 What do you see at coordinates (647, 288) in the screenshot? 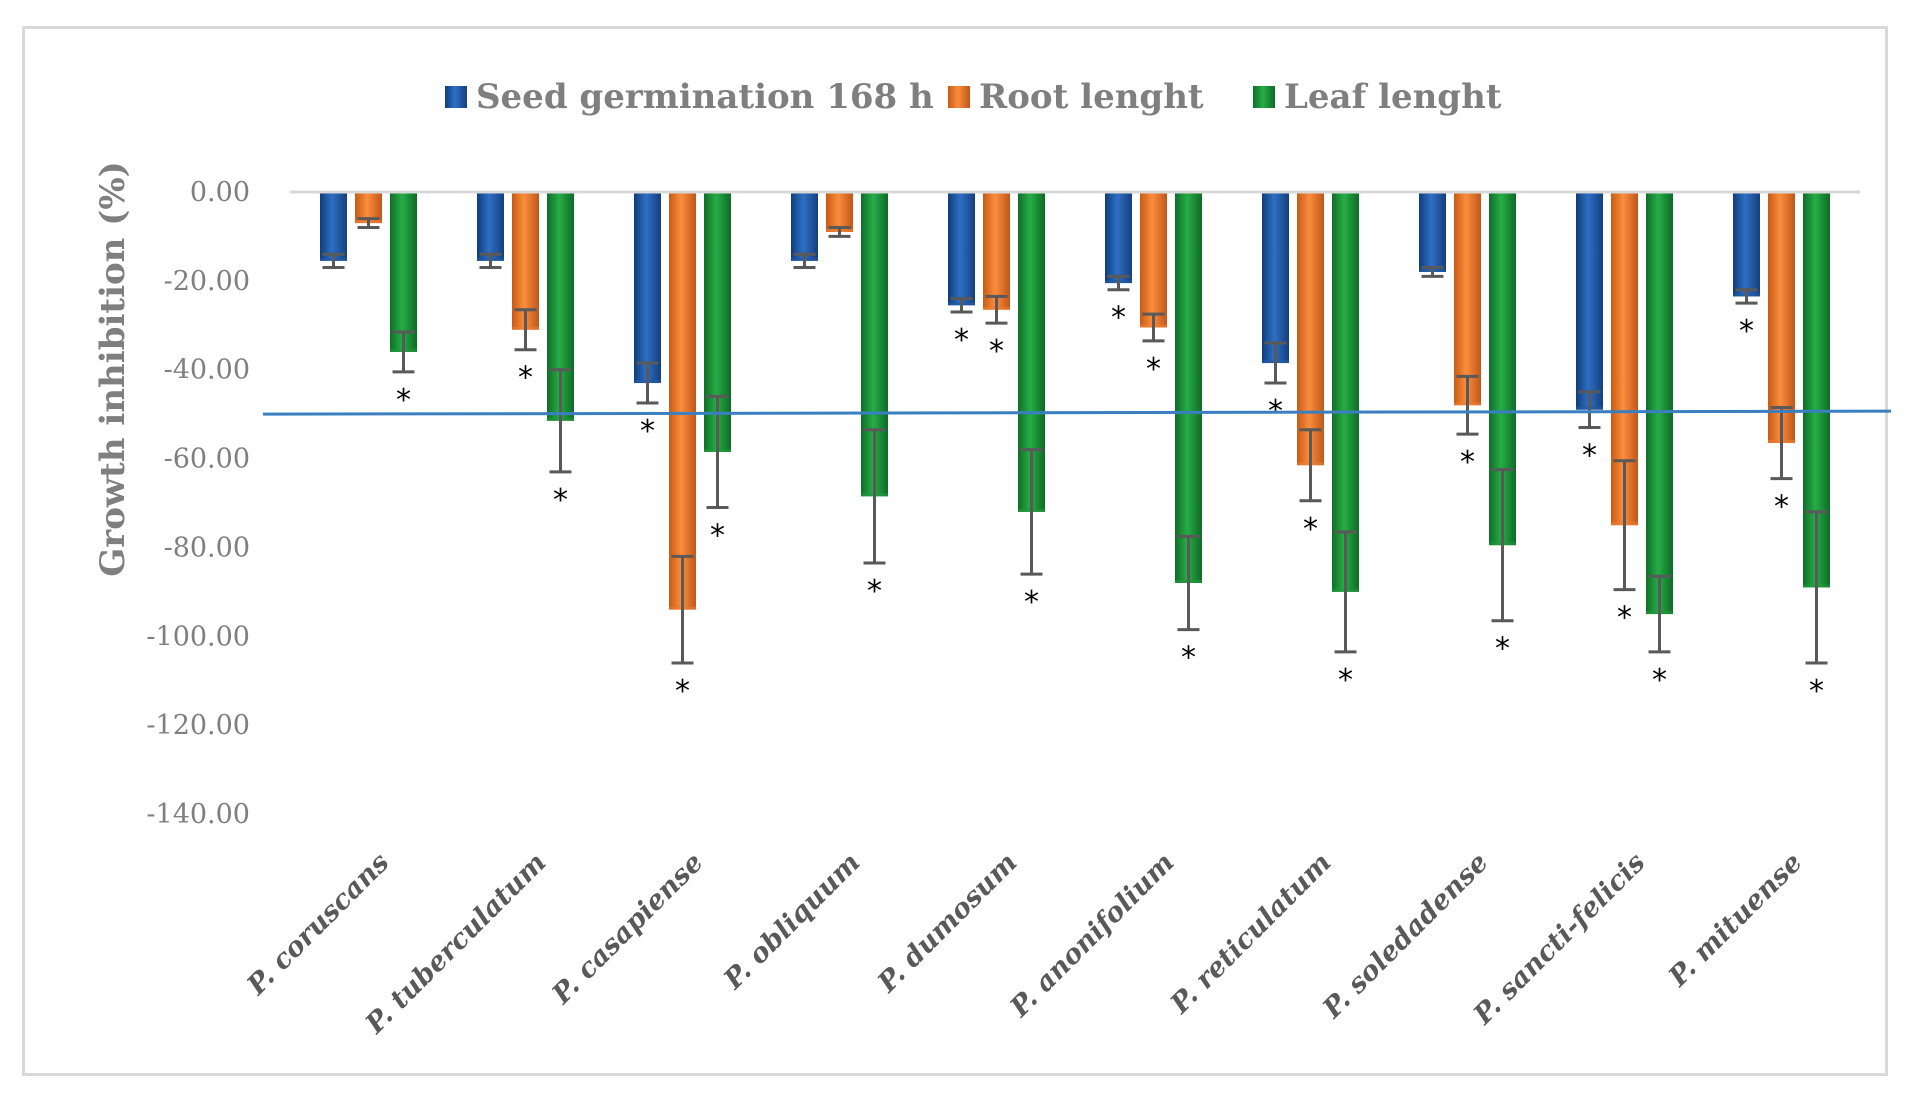
I see `bar-seed-germination-168-h-p-casapiense` at bounding box center [647, 288].